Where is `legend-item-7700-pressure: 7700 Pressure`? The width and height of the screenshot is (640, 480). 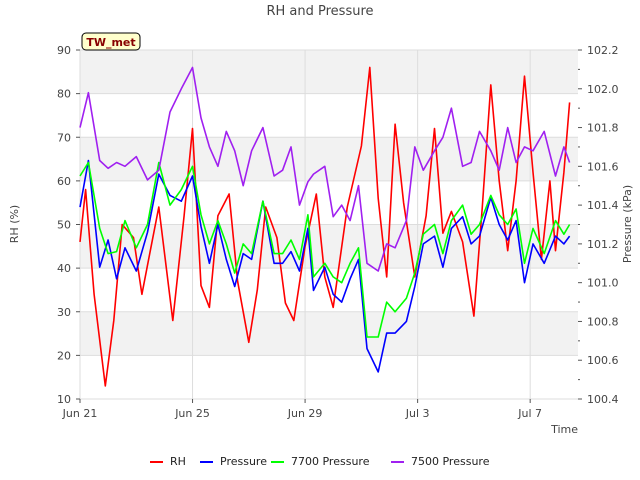
legend-item-7700-pressure: 7700 Pressure is located at coordinates (320, 461).